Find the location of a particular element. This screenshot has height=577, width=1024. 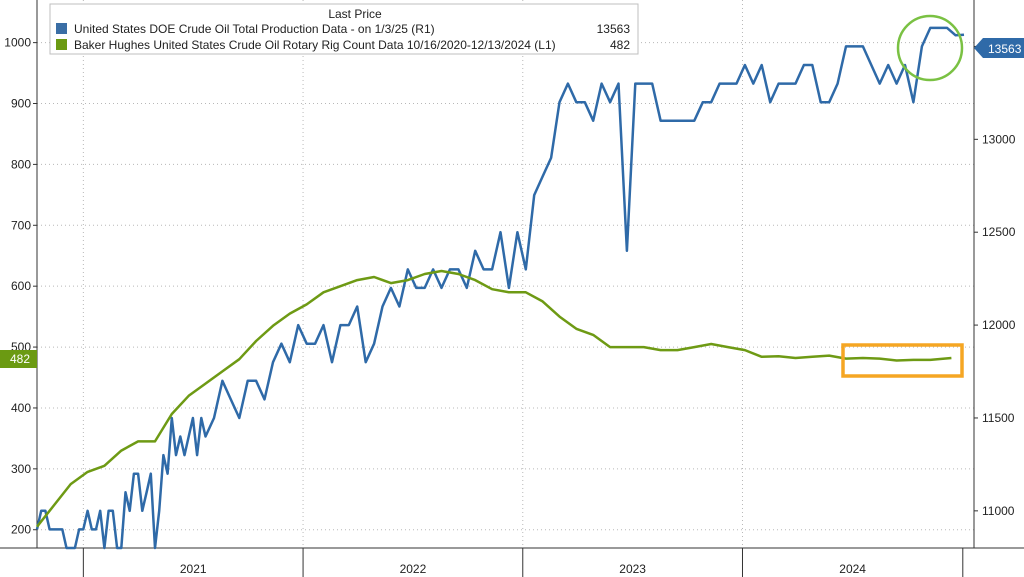

x-axis: 2021 2022 2023 2024 is located at coordinates (512, 562).